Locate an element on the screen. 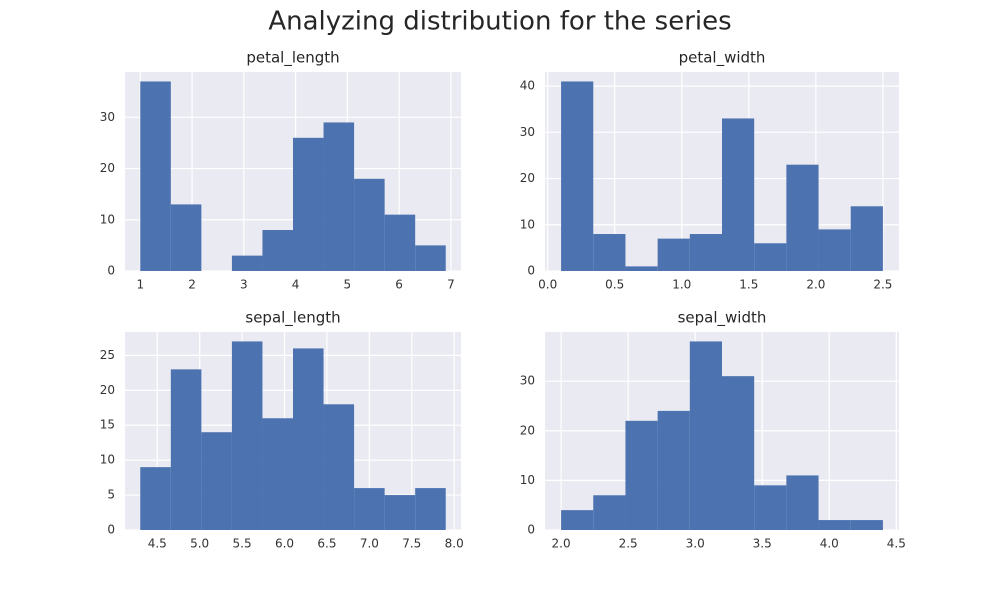 The image size is (1000, 596). x-tick-label: 5.0 is located at coordinates (199, 544).